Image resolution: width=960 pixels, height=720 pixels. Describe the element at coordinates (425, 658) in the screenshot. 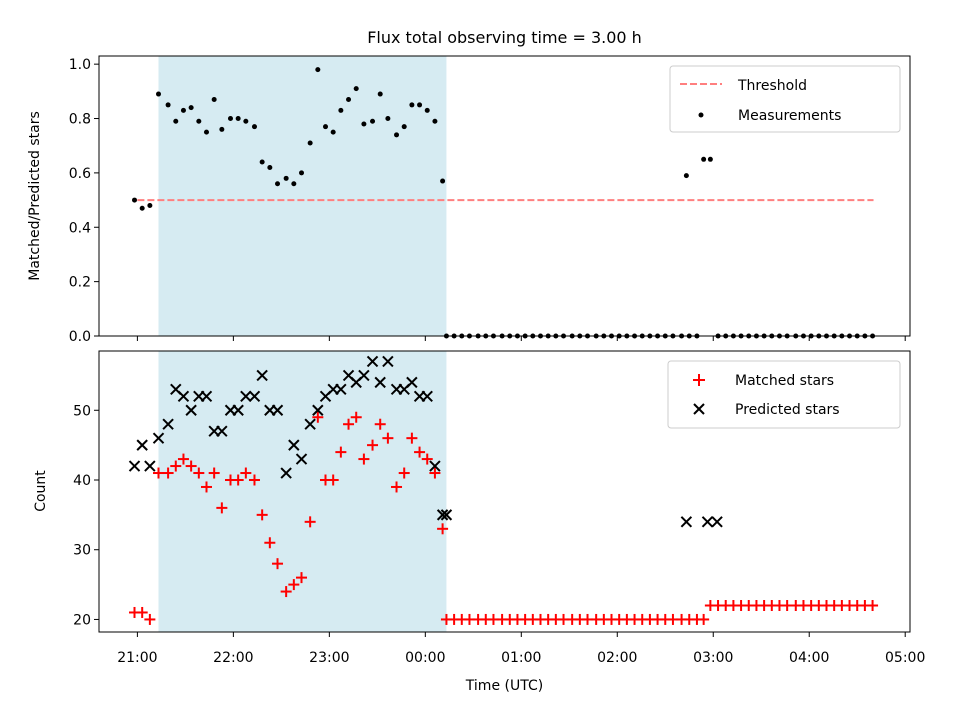

I see `x-tick-label: 00:00` at that location.